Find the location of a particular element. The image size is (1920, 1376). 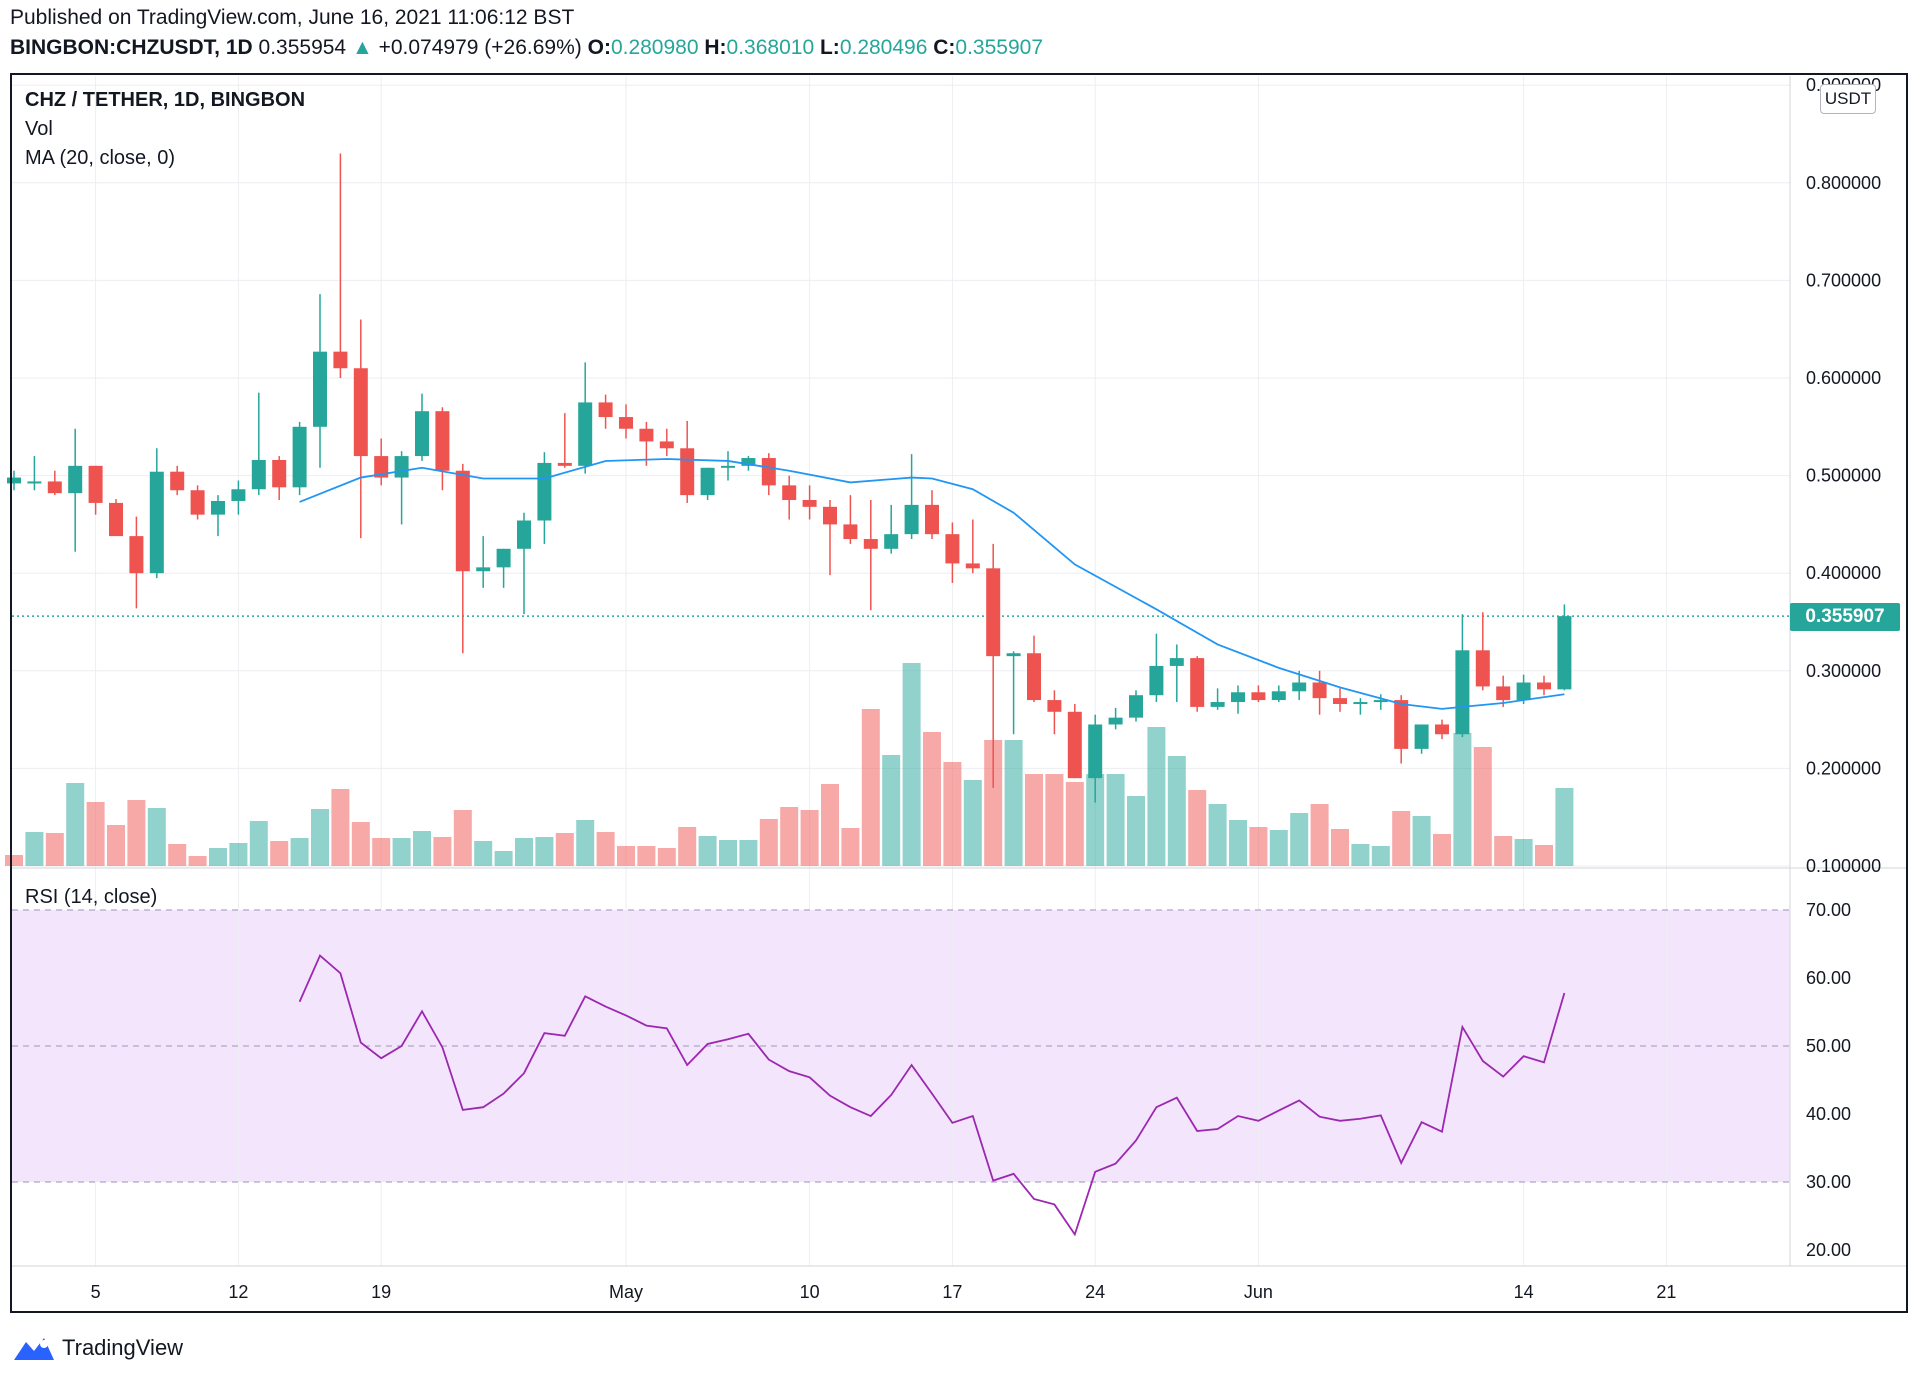

price-tick-label: 0.500000 is located at coordinates (1843, 476).